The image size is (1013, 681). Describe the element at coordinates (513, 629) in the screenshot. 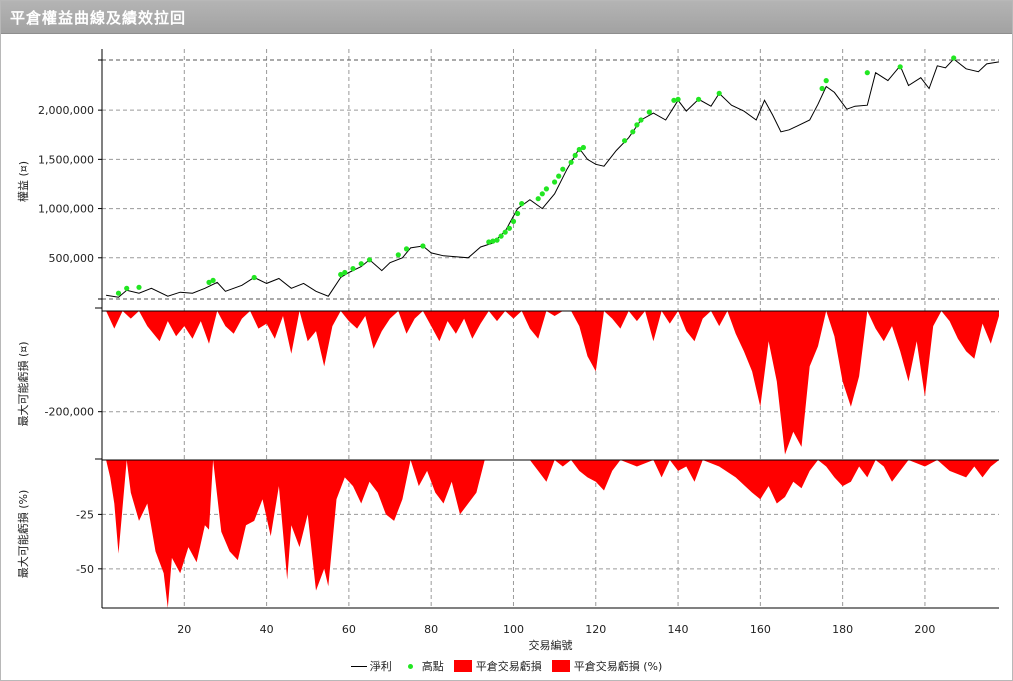

I see `x-tick-label: 100` at that location.